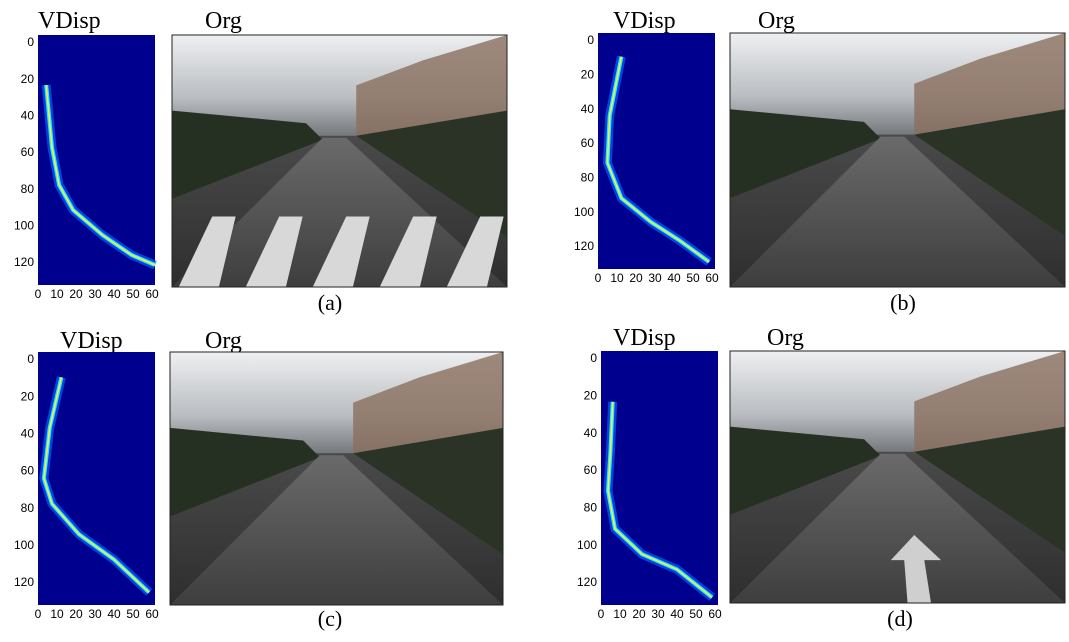 This screenshot has height=642, width=1069. I want to click on caption: (c), so click(330, 618).